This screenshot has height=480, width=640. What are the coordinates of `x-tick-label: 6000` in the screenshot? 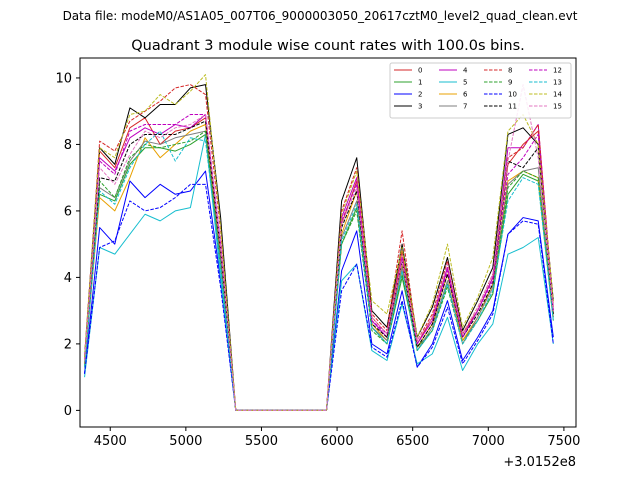 It's located at (337, 441).